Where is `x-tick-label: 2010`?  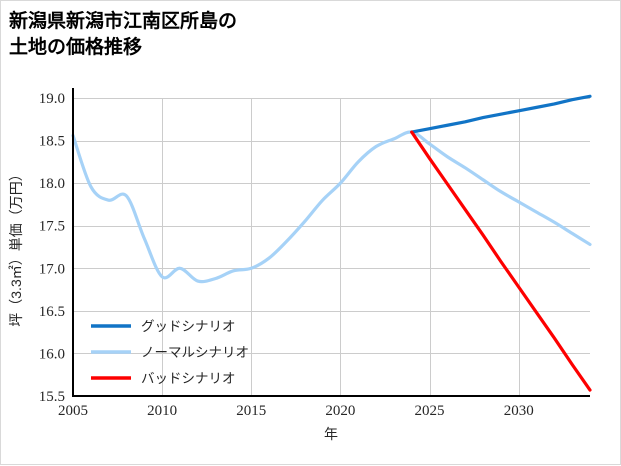 x-tick-label: 2010 is located at coordinates (162, 411).